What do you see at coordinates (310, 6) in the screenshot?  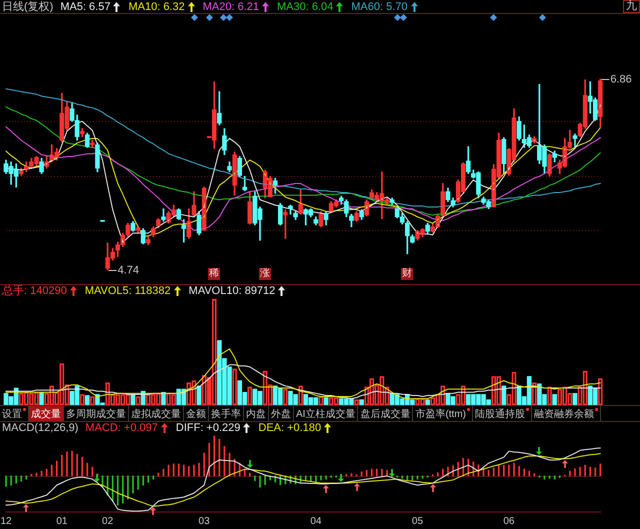 I see `text: MA30: 6.04` at bounding box center [310, 6].